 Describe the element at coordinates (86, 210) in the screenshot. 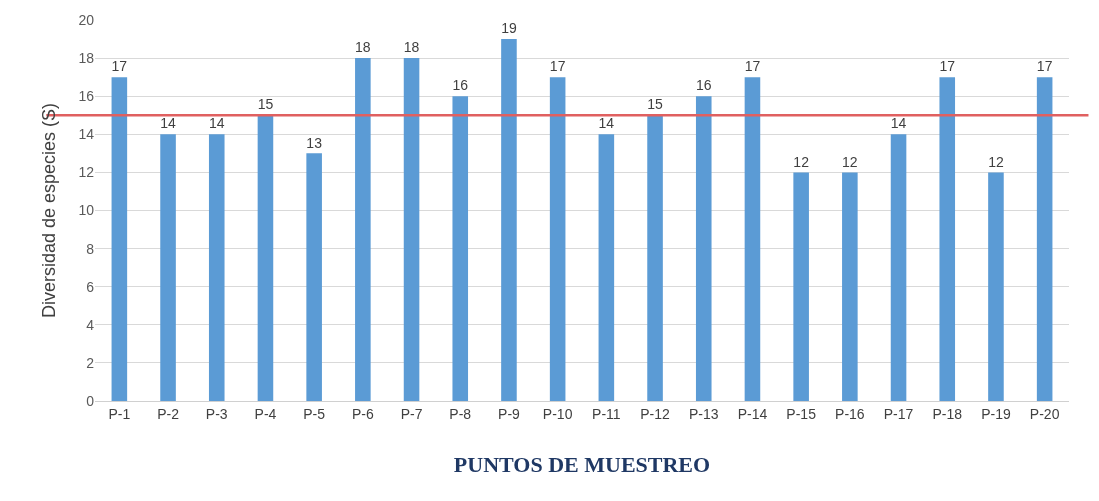

I see `y-tick-label: 10` at that location.